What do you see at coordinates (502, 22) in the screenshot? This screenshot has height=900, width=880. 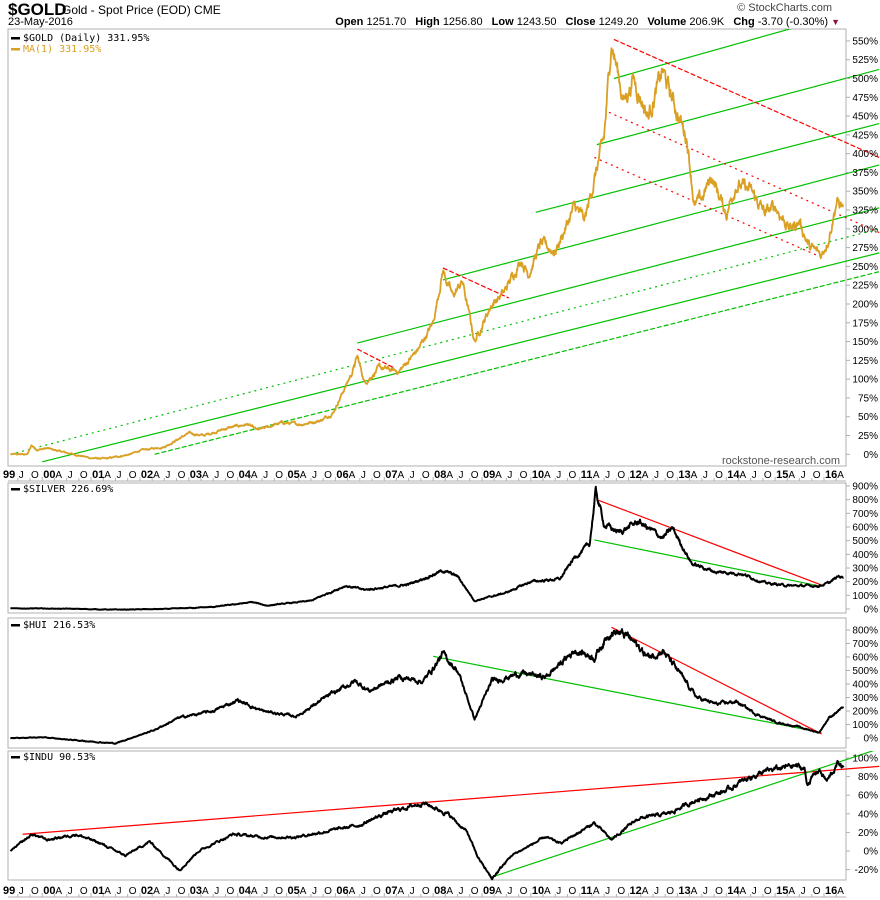 I see `low-label: Low` at bounding box center [502, 22].